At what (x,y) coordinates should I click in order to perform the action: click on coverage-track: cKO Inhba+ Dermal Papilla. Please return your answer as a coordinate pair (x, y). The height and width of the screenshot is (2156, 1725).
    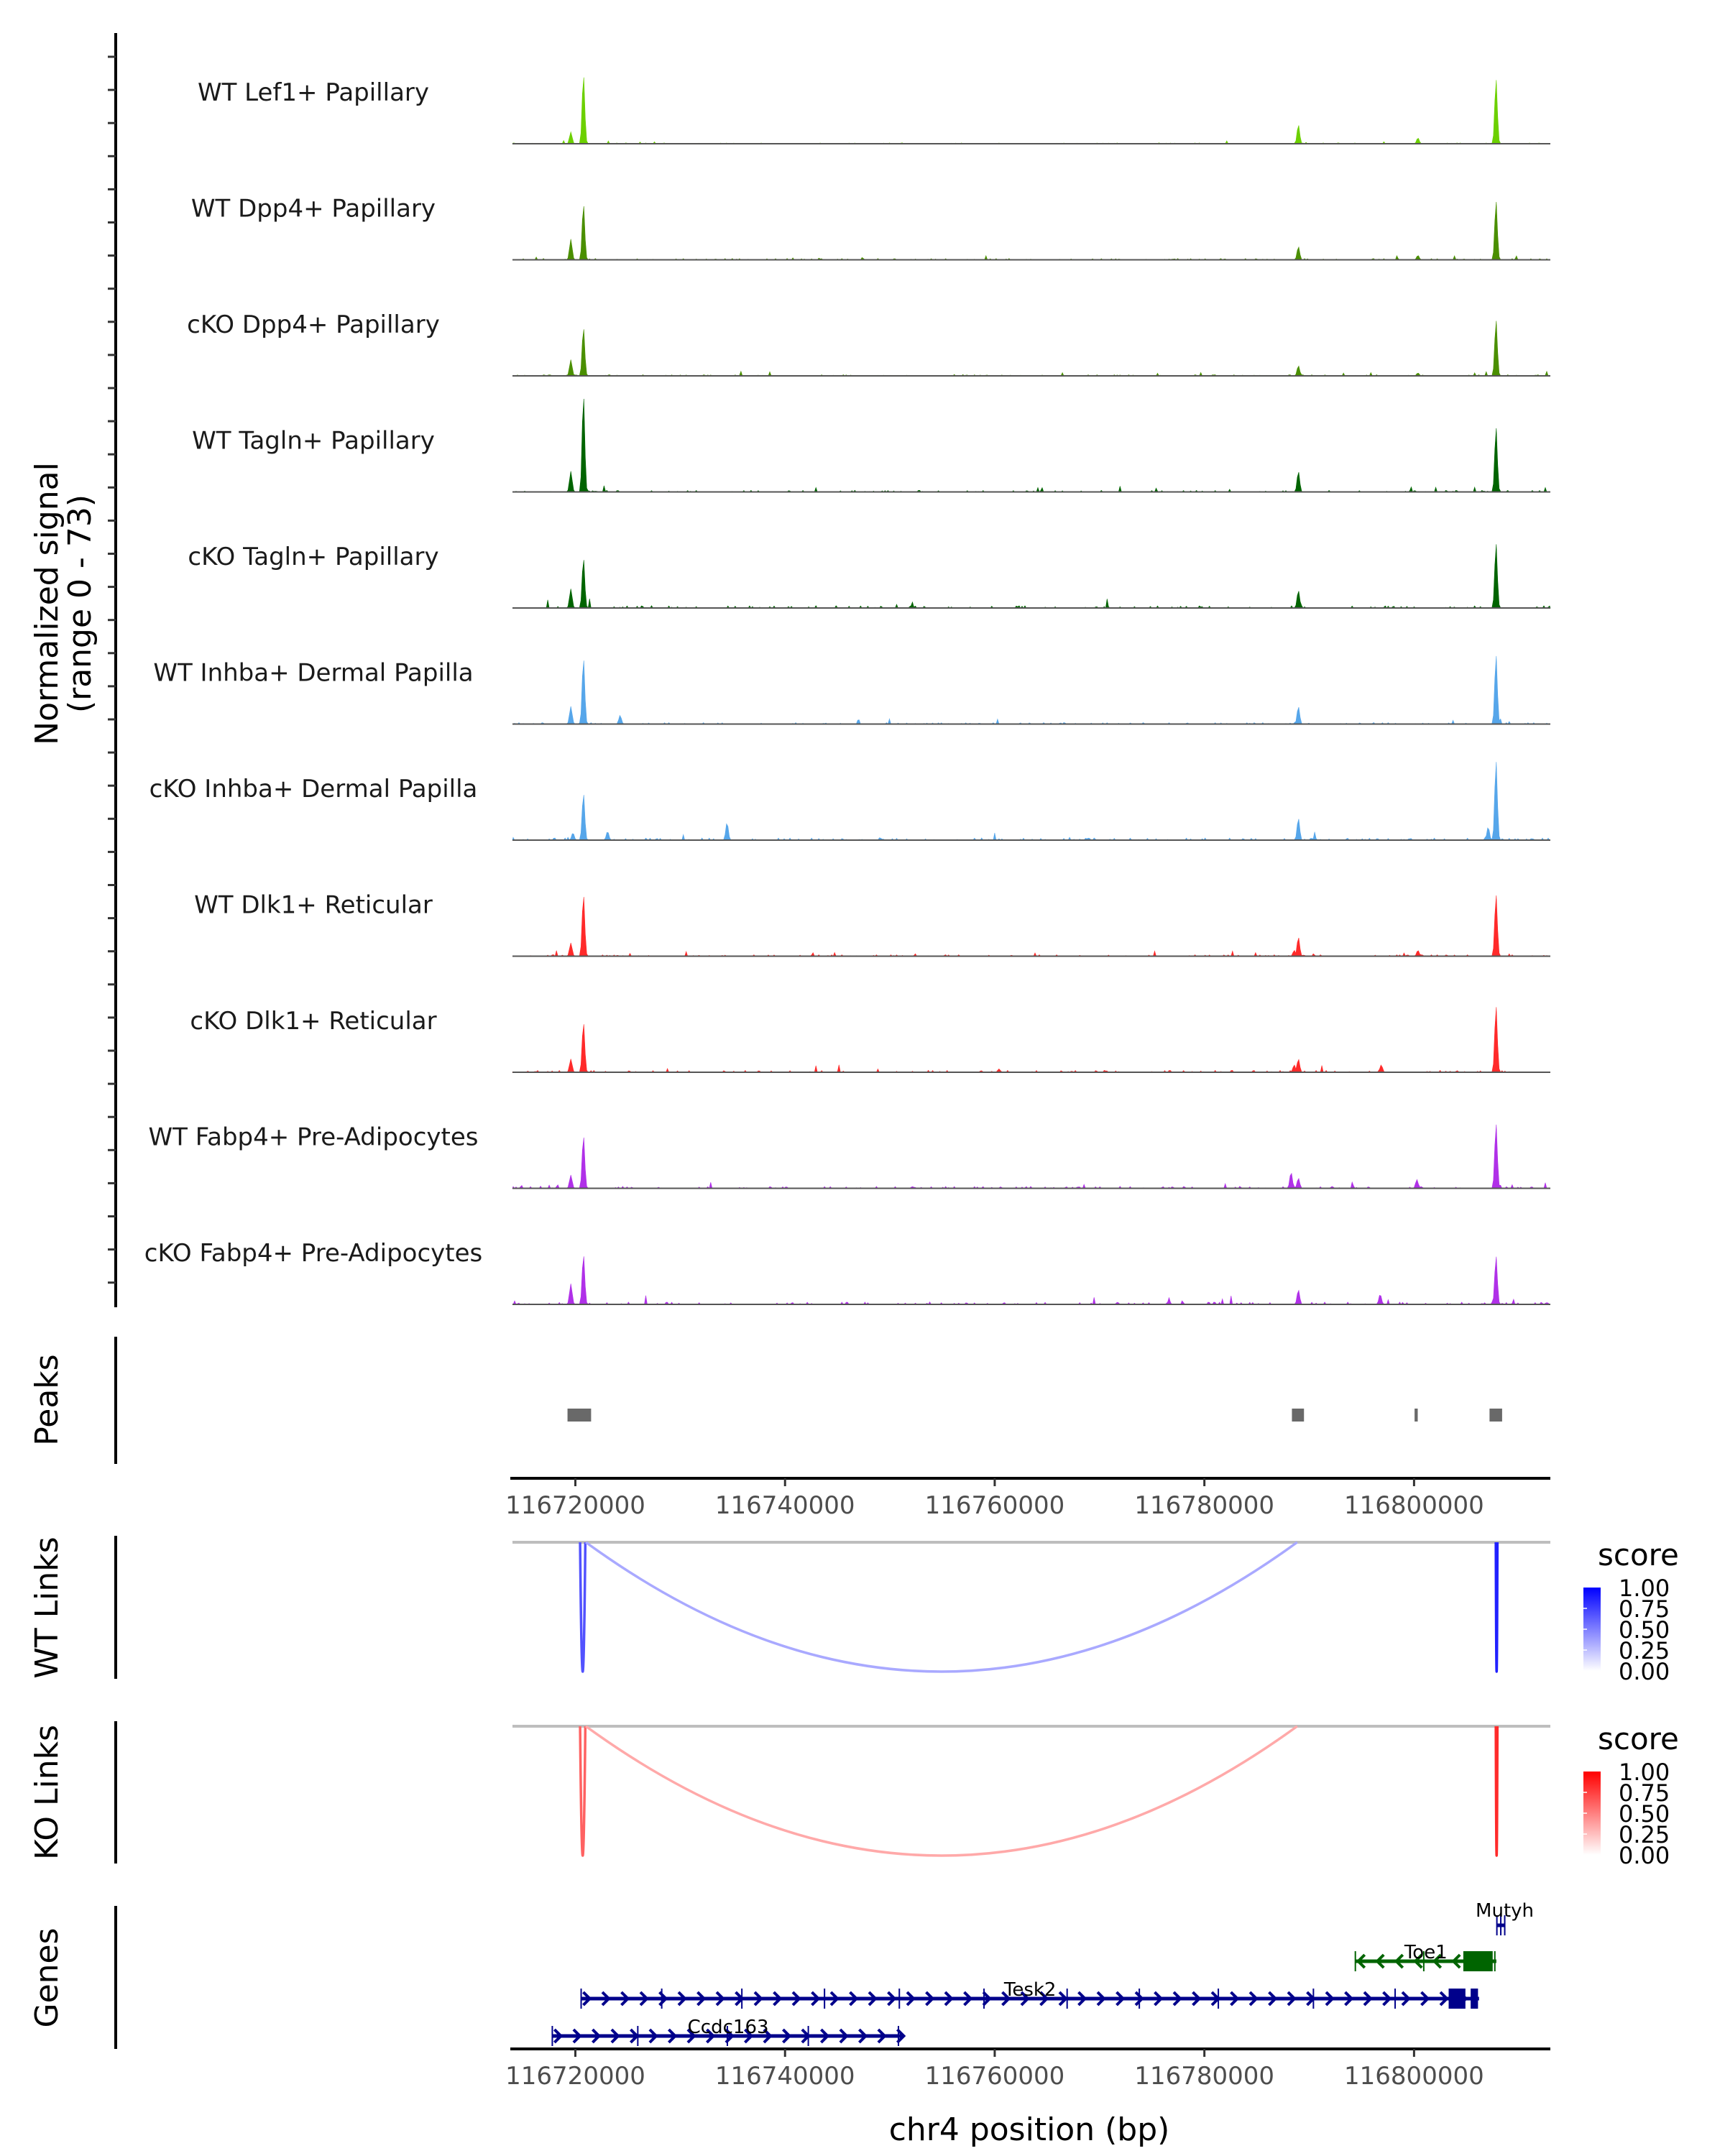
    Looking at the image, I should click on (850, 801).